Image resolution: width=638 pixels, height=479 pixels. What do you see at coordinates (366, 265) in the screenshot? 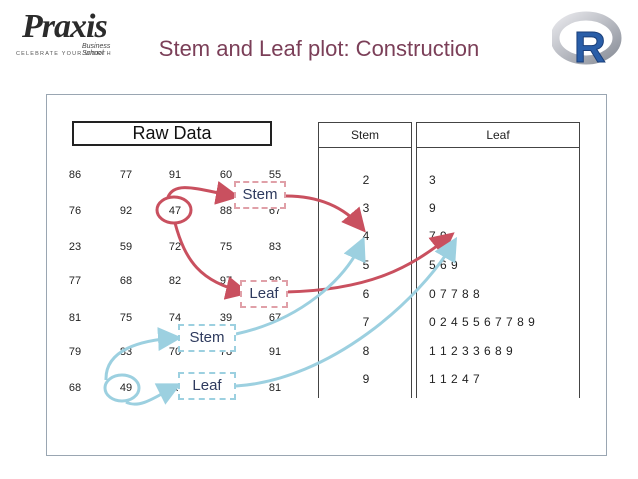
I see `stem-value: 5` at bounding box center [366, 265].